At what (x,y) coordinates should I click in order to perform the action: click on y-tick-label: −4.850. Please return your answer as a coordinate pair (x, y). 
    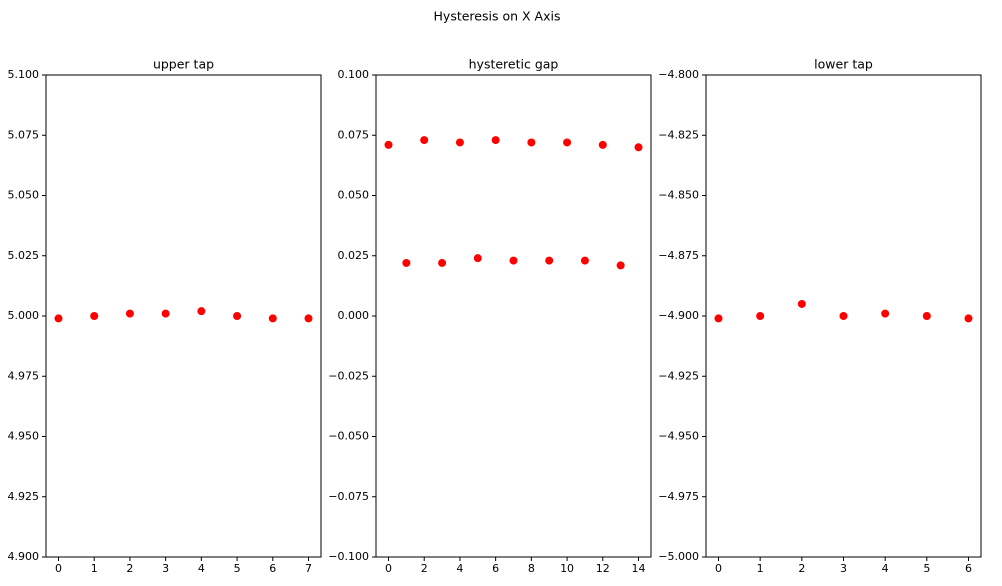
    Looking at the image, I should click on (678, 195).